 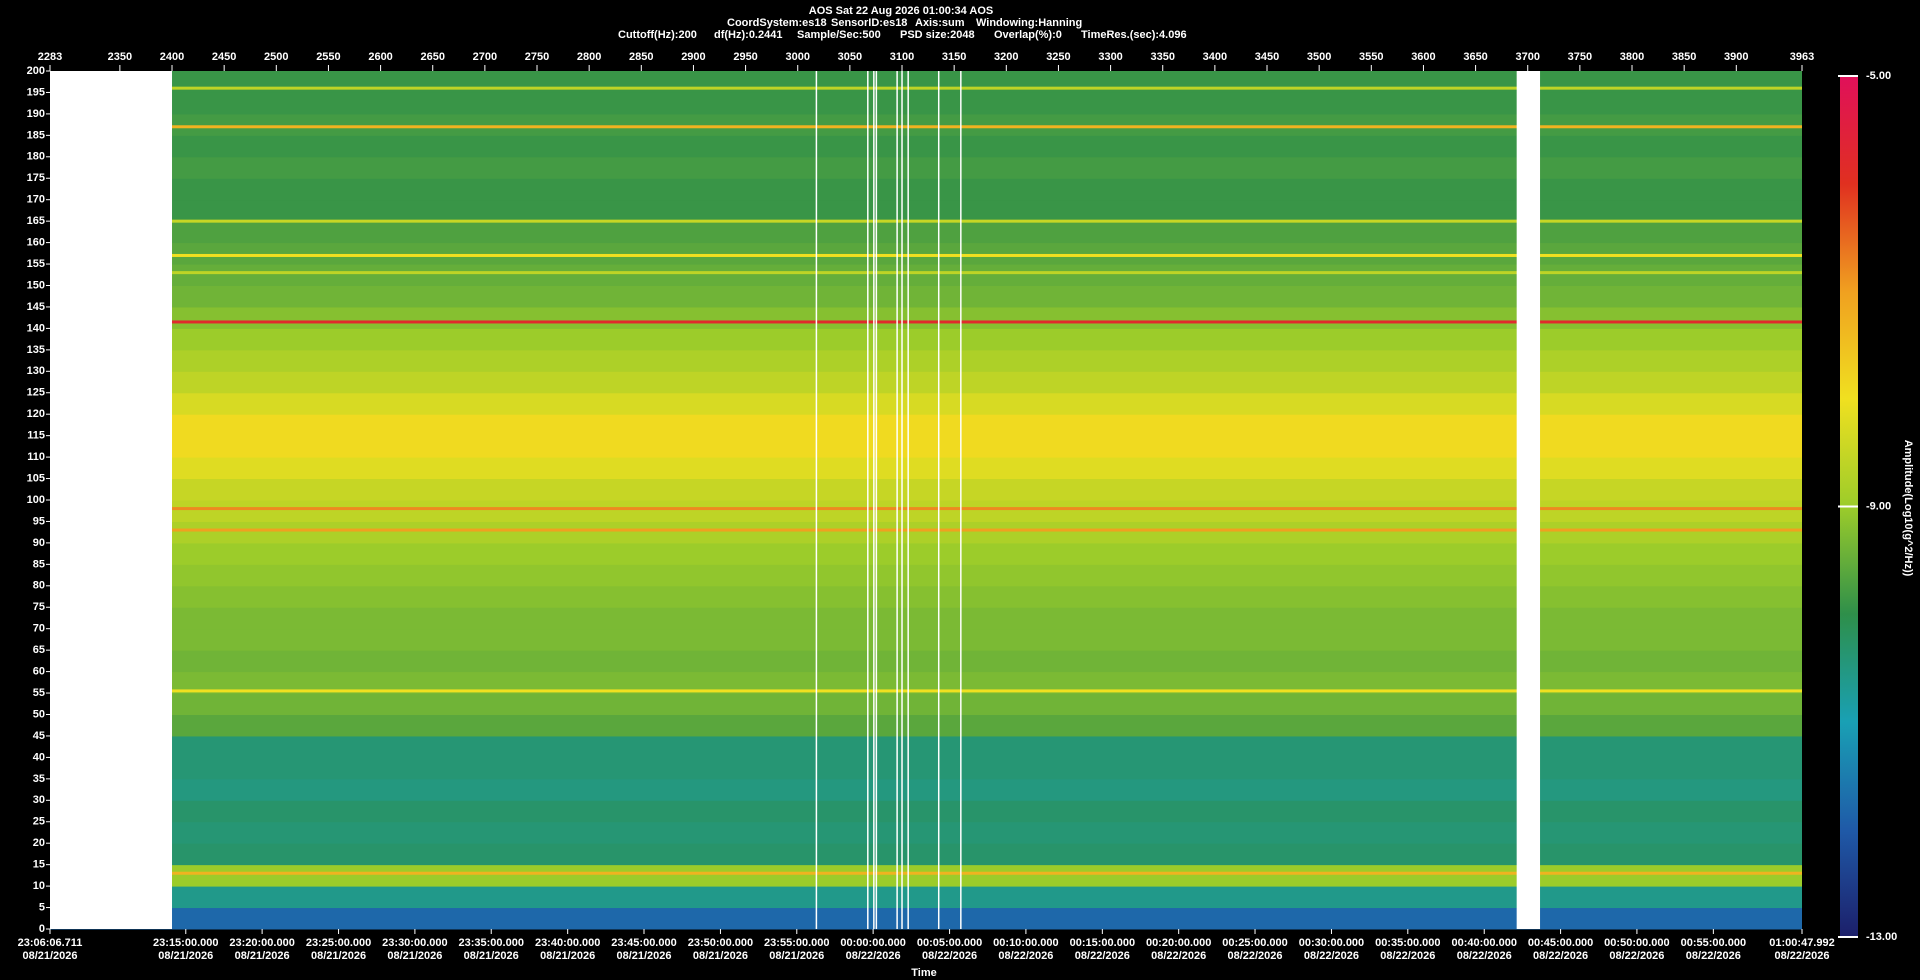 What do you see at coordinates (873, 949) in the screenshot?
I see `x-tick-label: 00:00:00.000 08/22/2026` at bounding box center [873, 949].